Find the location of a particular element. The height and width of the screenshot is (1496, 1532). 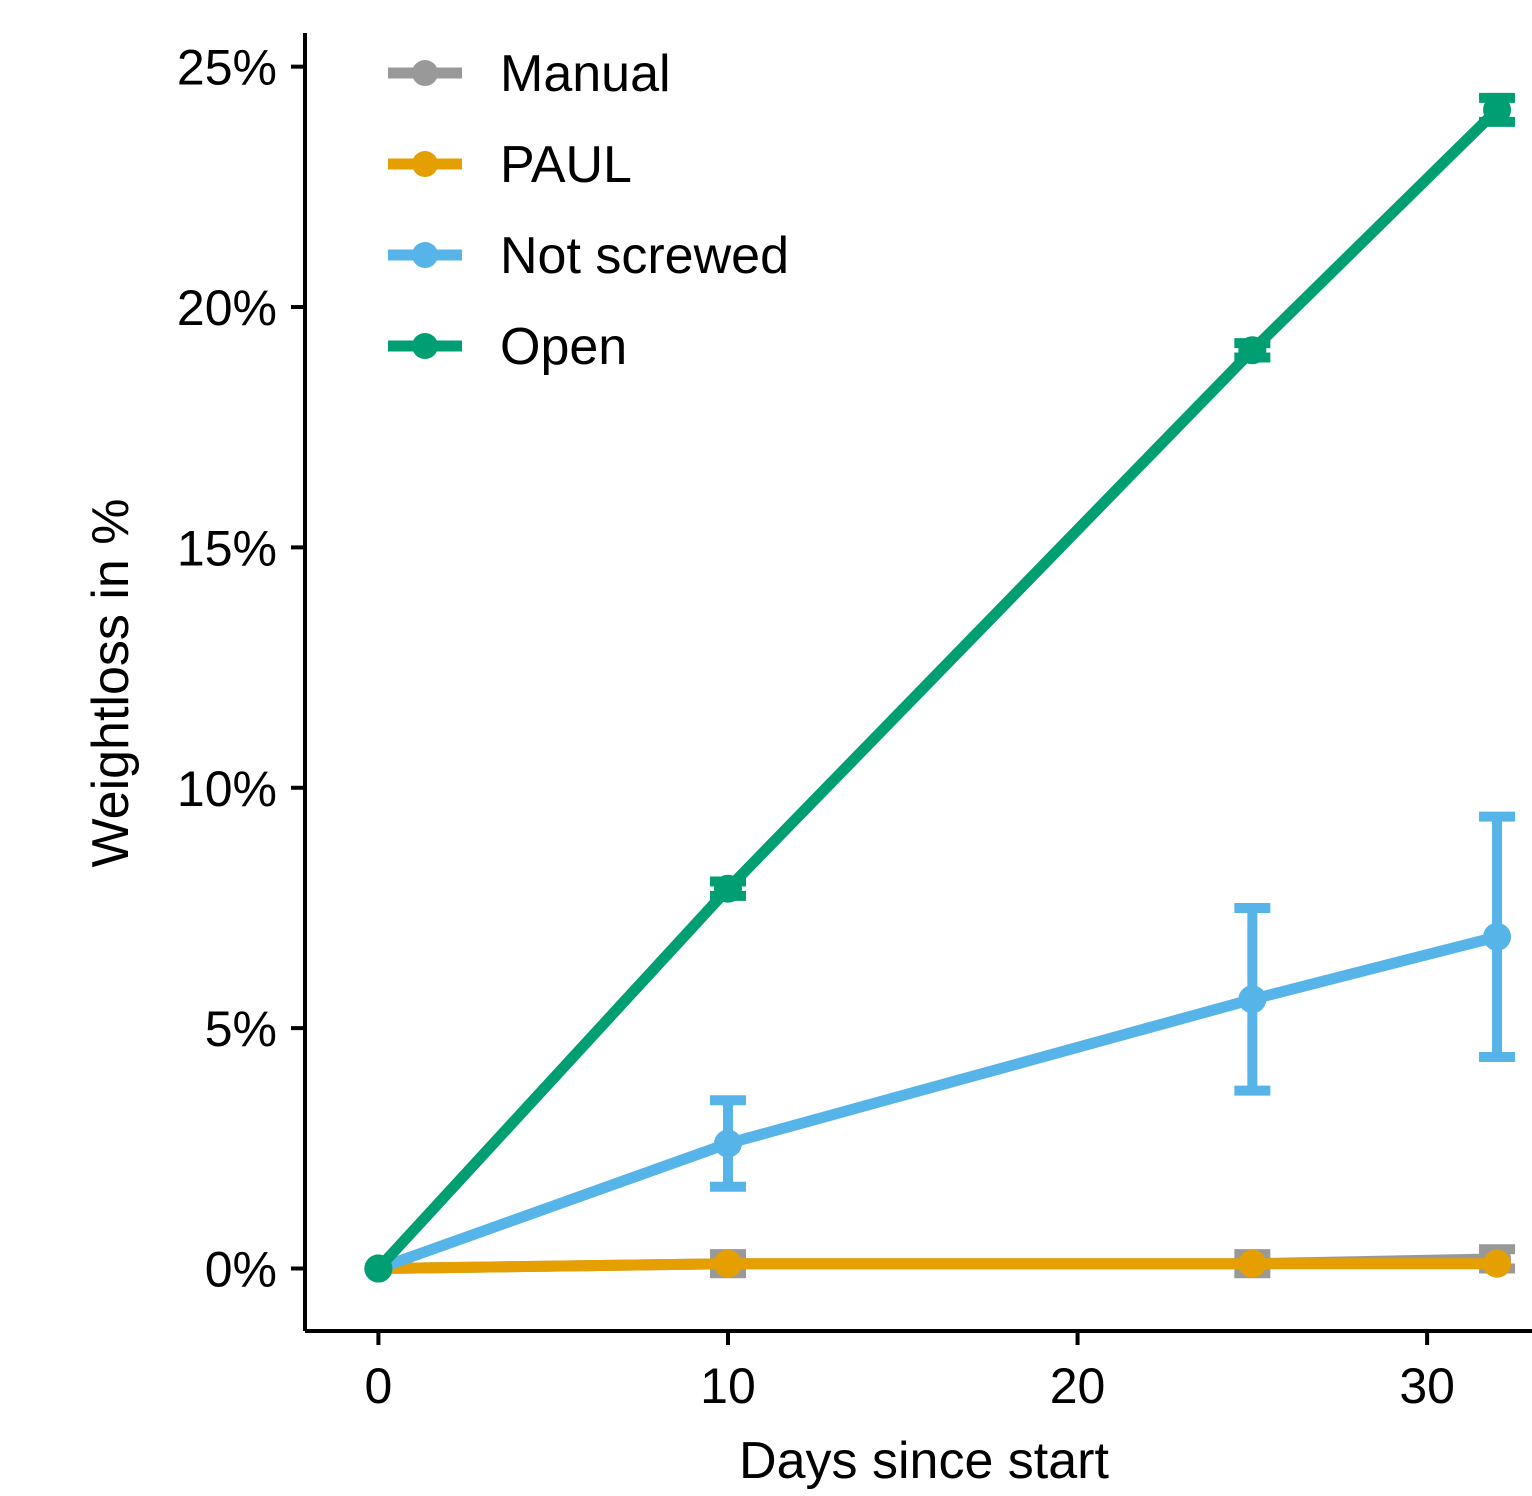

y-axis-title: Weightloss in % is located at coordinates (111, 683).